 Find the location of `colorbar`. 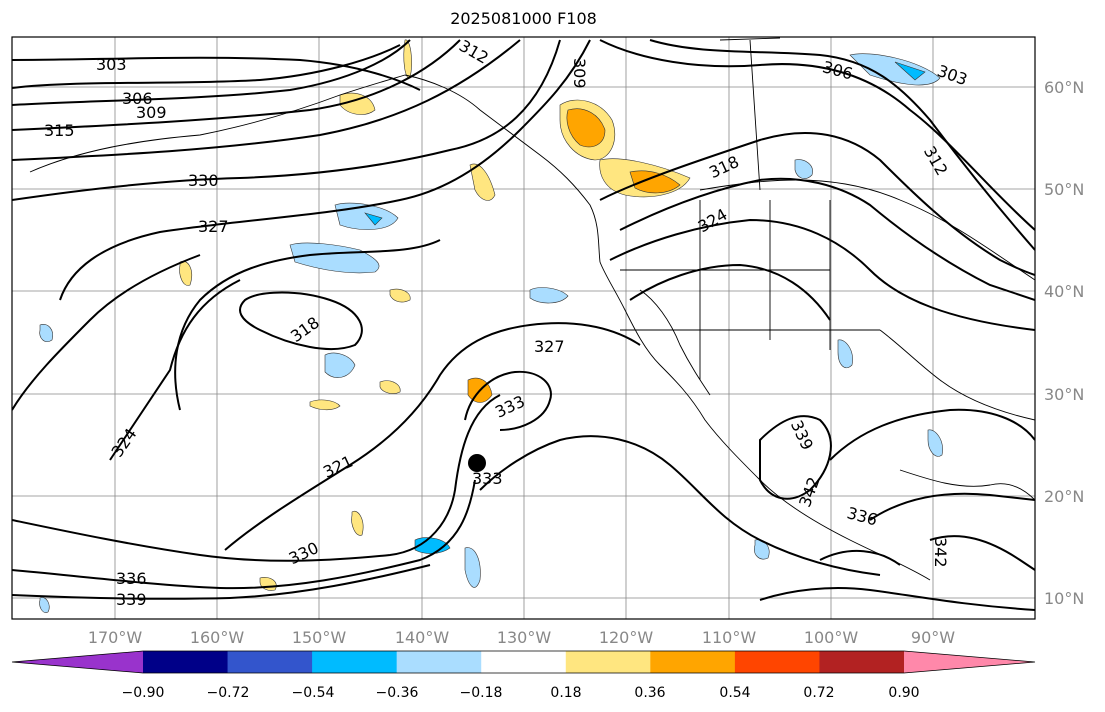

colorbar is located at coordinates (523, 662).